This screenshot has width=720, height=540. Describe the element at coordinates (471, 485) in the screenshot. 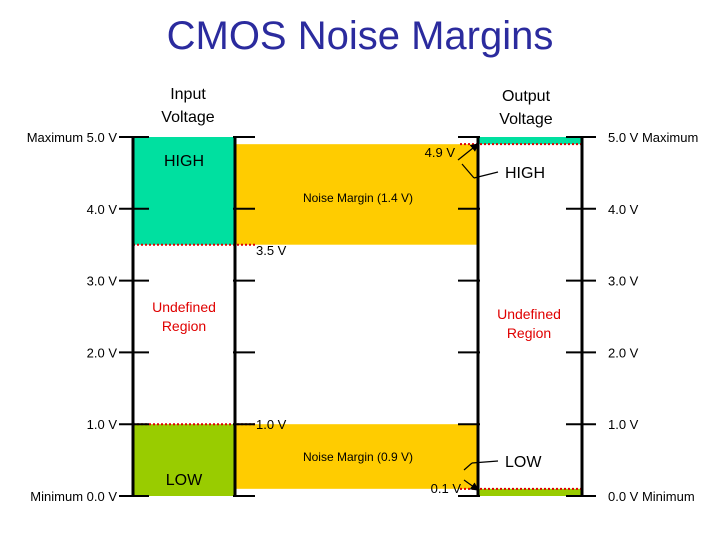

I see `output-low-arrow` at that location.